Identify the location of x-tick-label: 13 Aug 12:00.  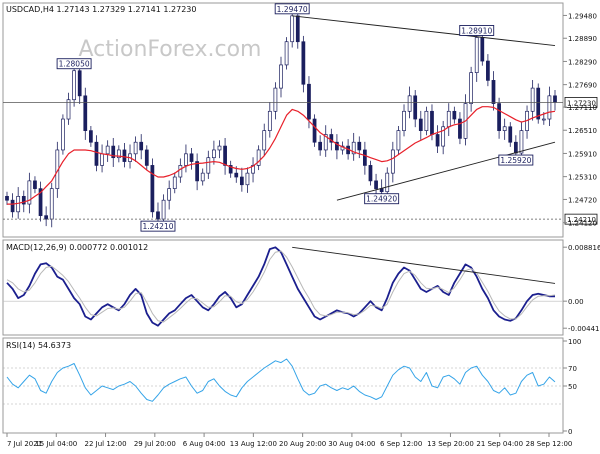
(253, 444).